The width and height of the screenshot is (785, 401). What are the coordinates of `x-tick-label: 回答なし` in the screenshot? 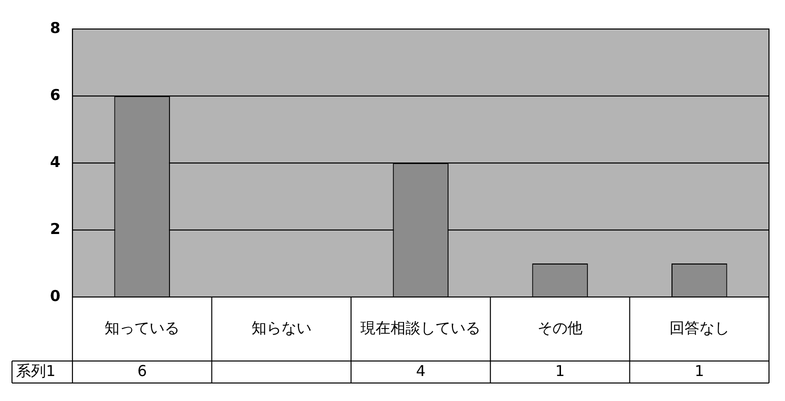 It's located at (699, 327).